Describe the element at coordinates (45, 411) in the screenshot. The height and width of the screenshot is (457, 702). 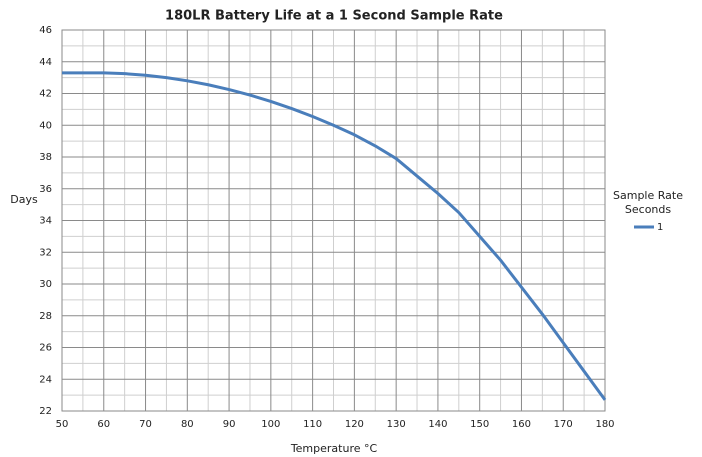
I see `y-tick-label: 22` at that location.